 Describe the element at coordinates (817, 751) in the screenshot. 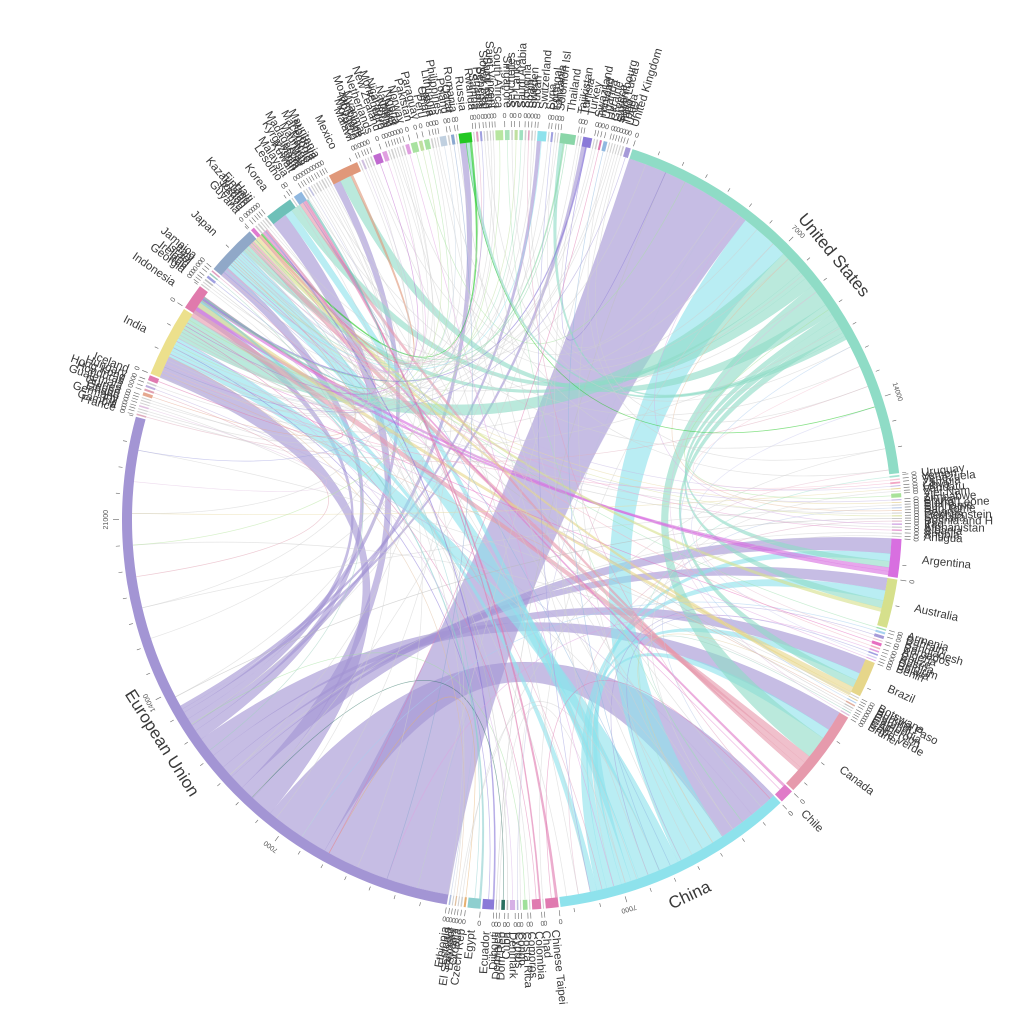

I see `arc-canada` at that location.